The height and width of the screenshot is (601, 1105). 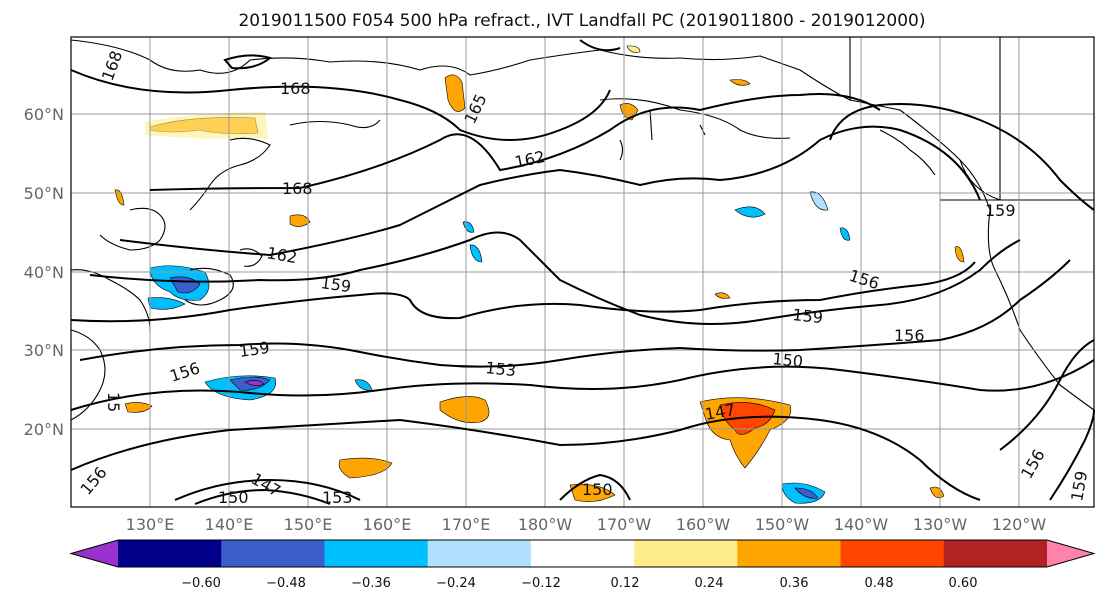 What do you see at coordinates (286, 583) in the screenshot?
I see `colorbar-tick-label: −0.48` at bounding box center [286, 583].